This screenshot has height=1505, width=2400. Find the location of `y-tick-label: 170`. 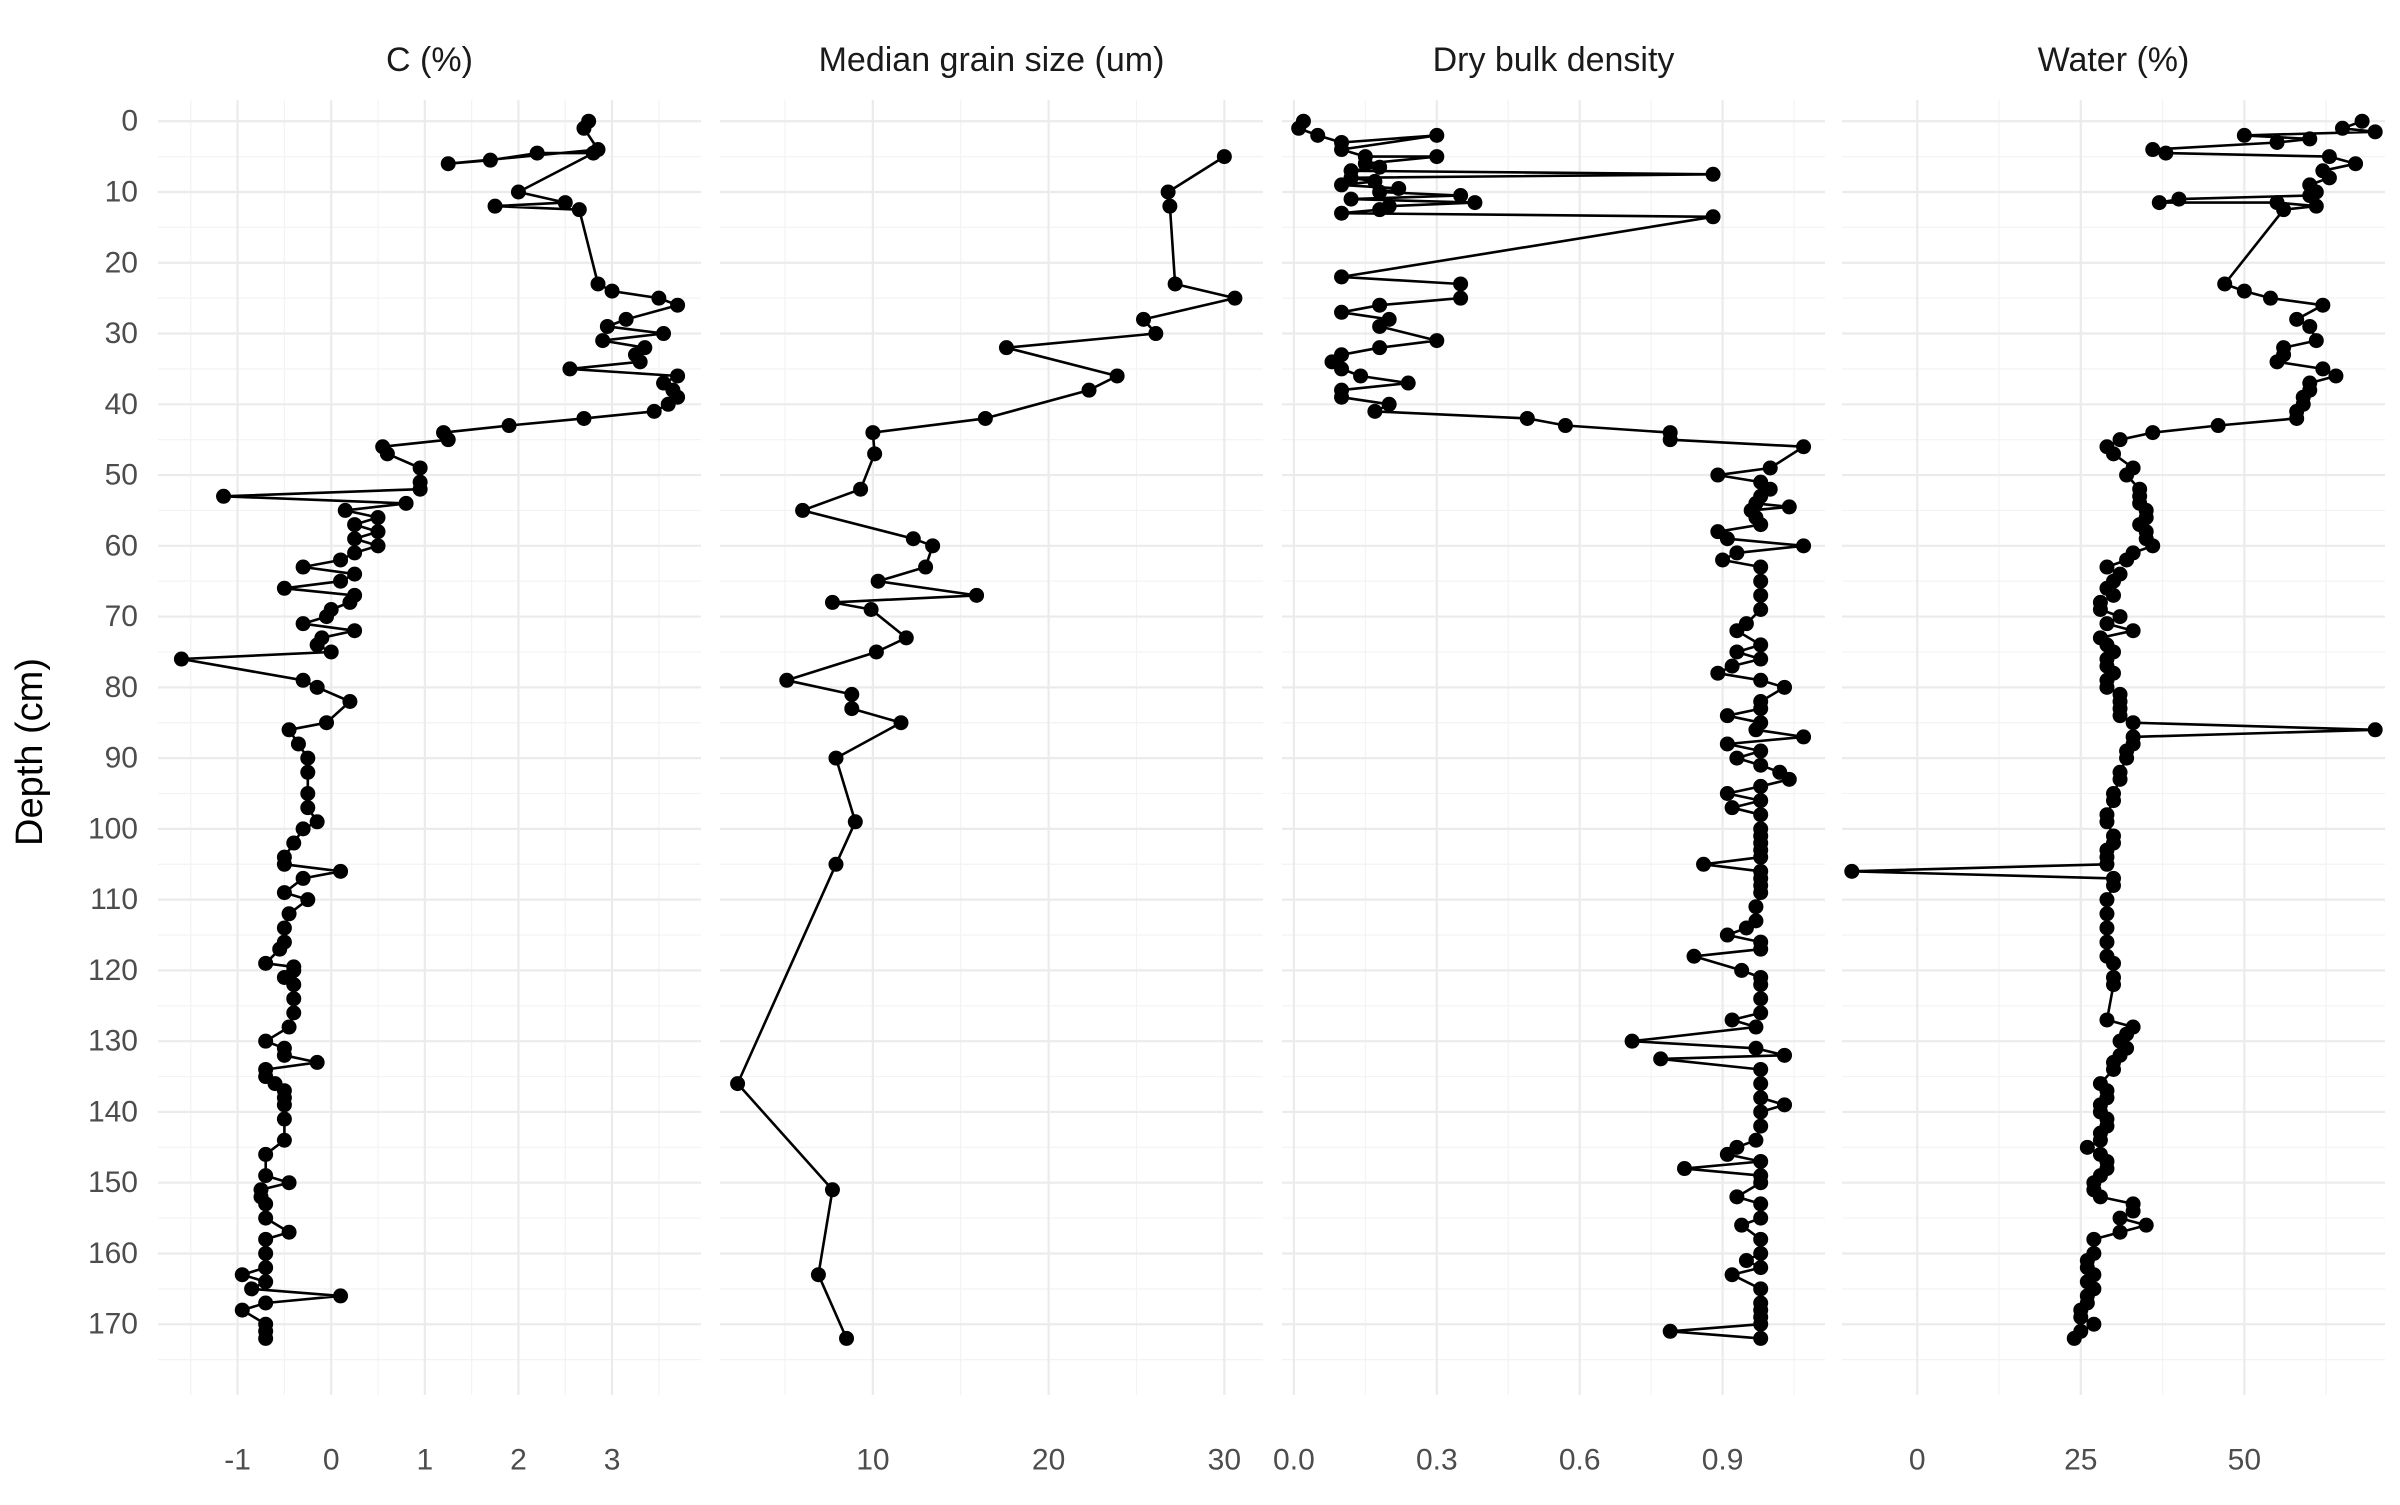

y-tick-label: 170 is located at coordinates (113, 1324).